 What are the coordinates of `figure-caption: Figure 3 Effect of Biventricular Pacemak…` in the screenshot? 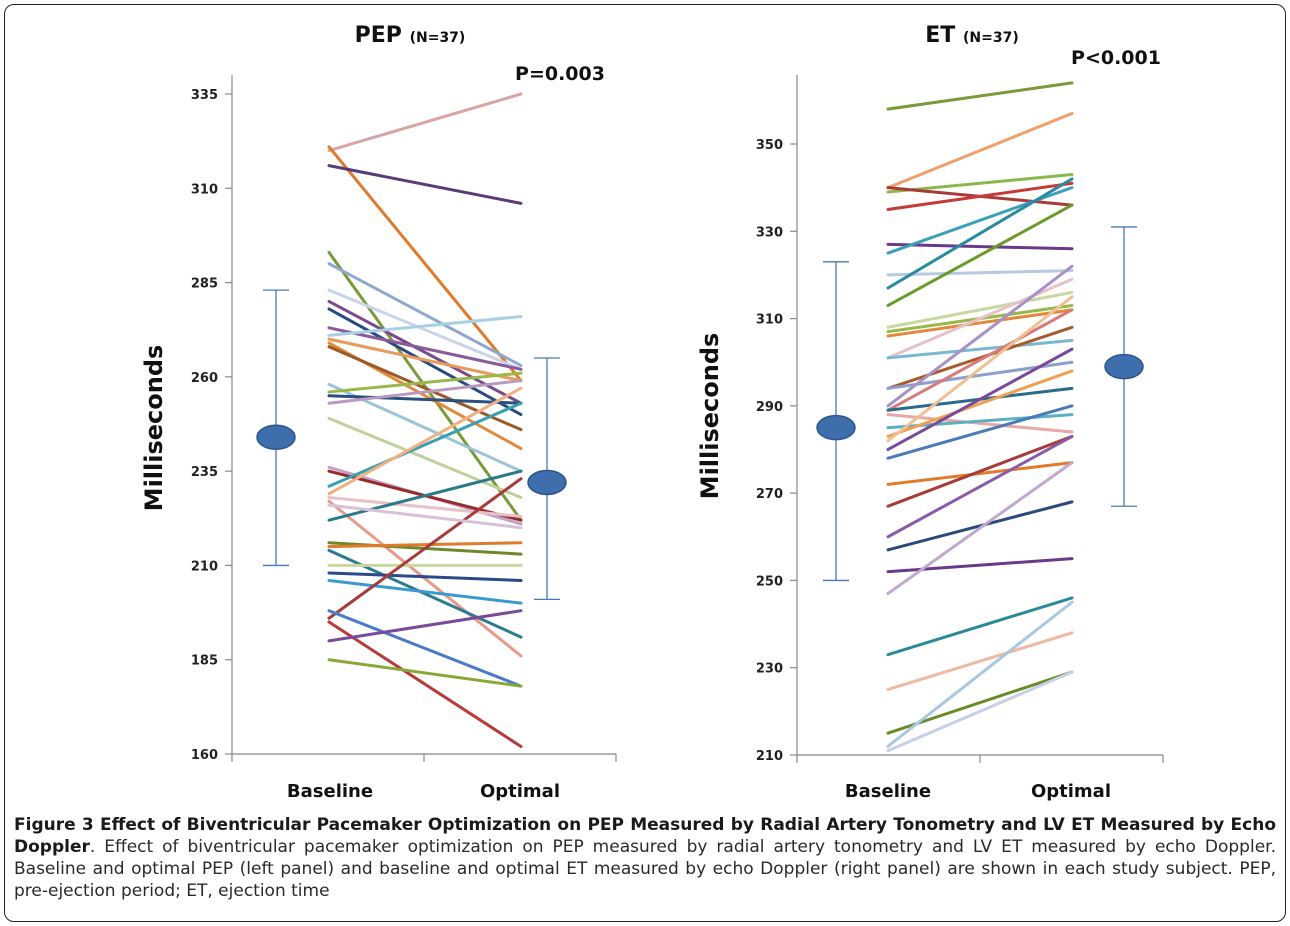 It's located at (645, 858).